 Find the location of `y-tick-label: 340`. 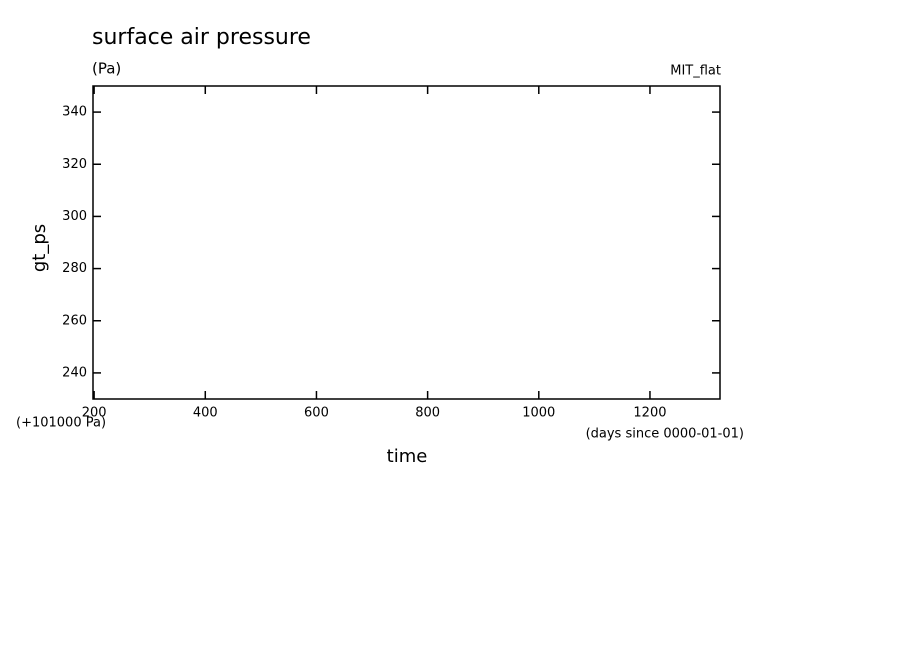

y-tick-label: 340 is located at coordinates (74, 112).